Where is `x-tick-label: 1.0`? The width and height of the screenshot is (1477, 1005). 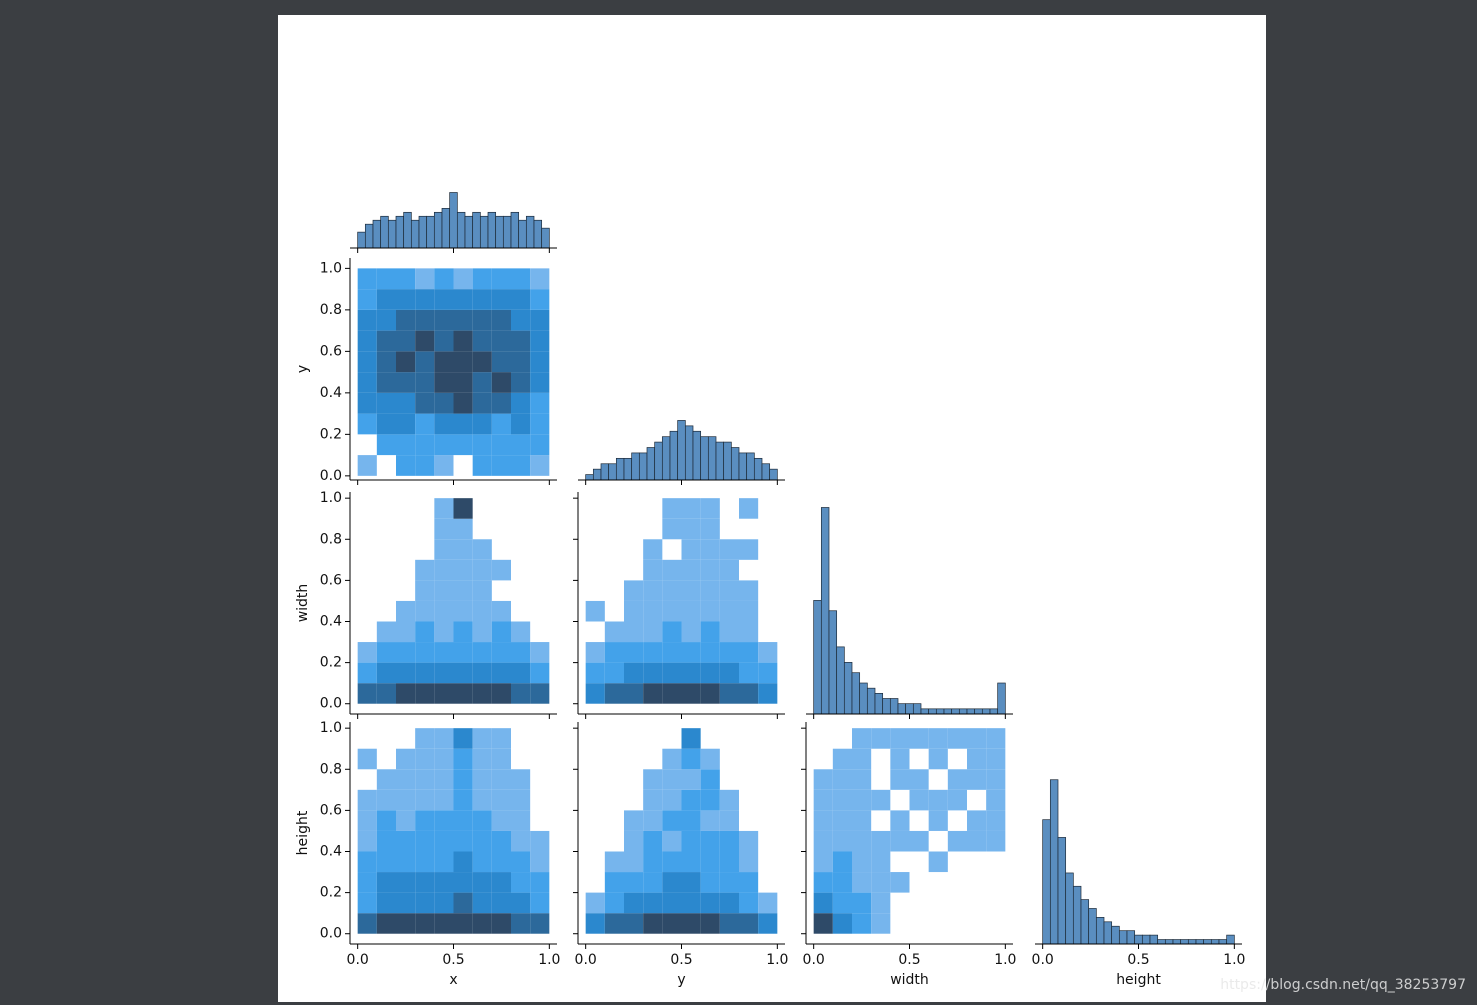
x-tick-label: 1.0 is located at coordinates (1234, 960).